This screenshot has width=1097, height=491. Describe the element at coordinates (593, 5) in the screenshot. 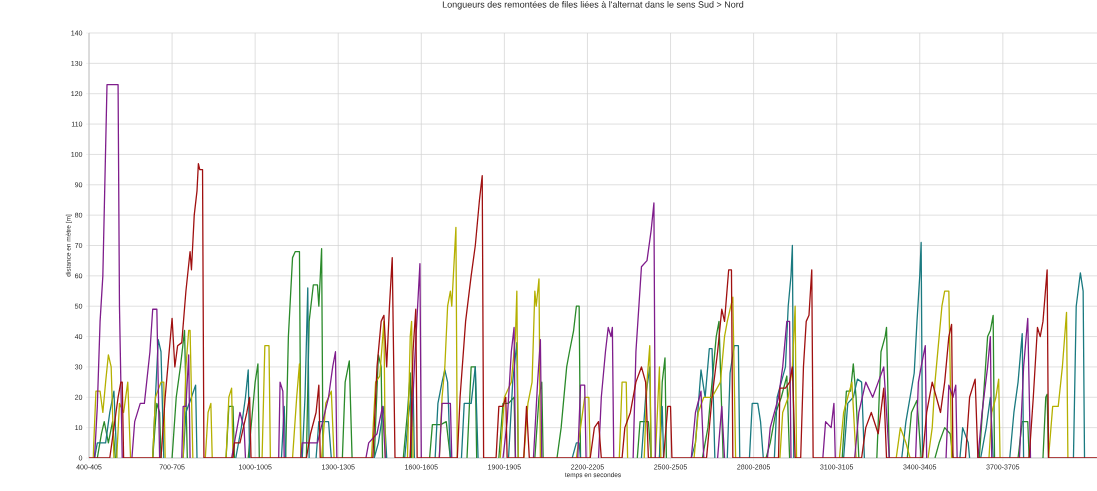

I see `chart-title: Longueurs des remontées de files liées à l'alternat dans le sens Sud > Nord` at that location.